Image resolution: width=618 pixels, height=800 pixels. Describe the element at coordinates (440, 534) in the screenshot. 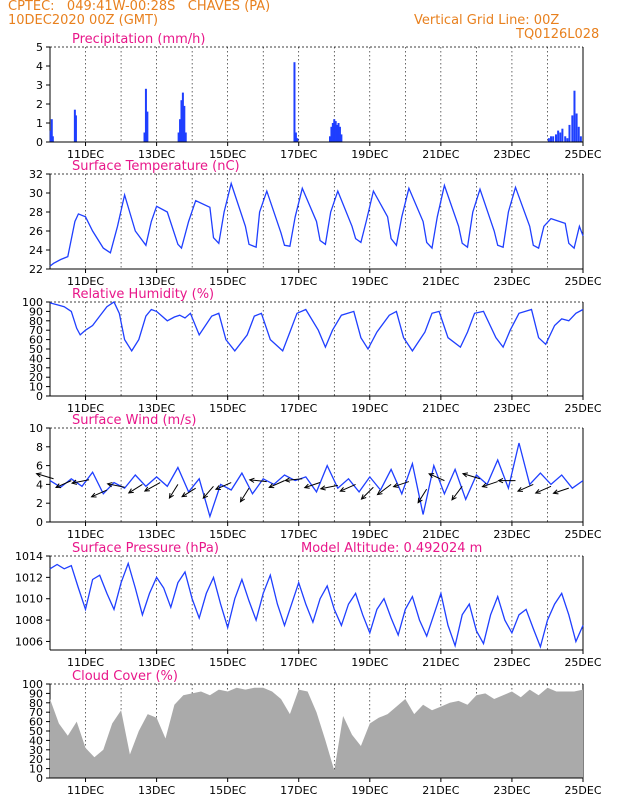

I see `wind-x-tick-label: 21DEC` at that location.